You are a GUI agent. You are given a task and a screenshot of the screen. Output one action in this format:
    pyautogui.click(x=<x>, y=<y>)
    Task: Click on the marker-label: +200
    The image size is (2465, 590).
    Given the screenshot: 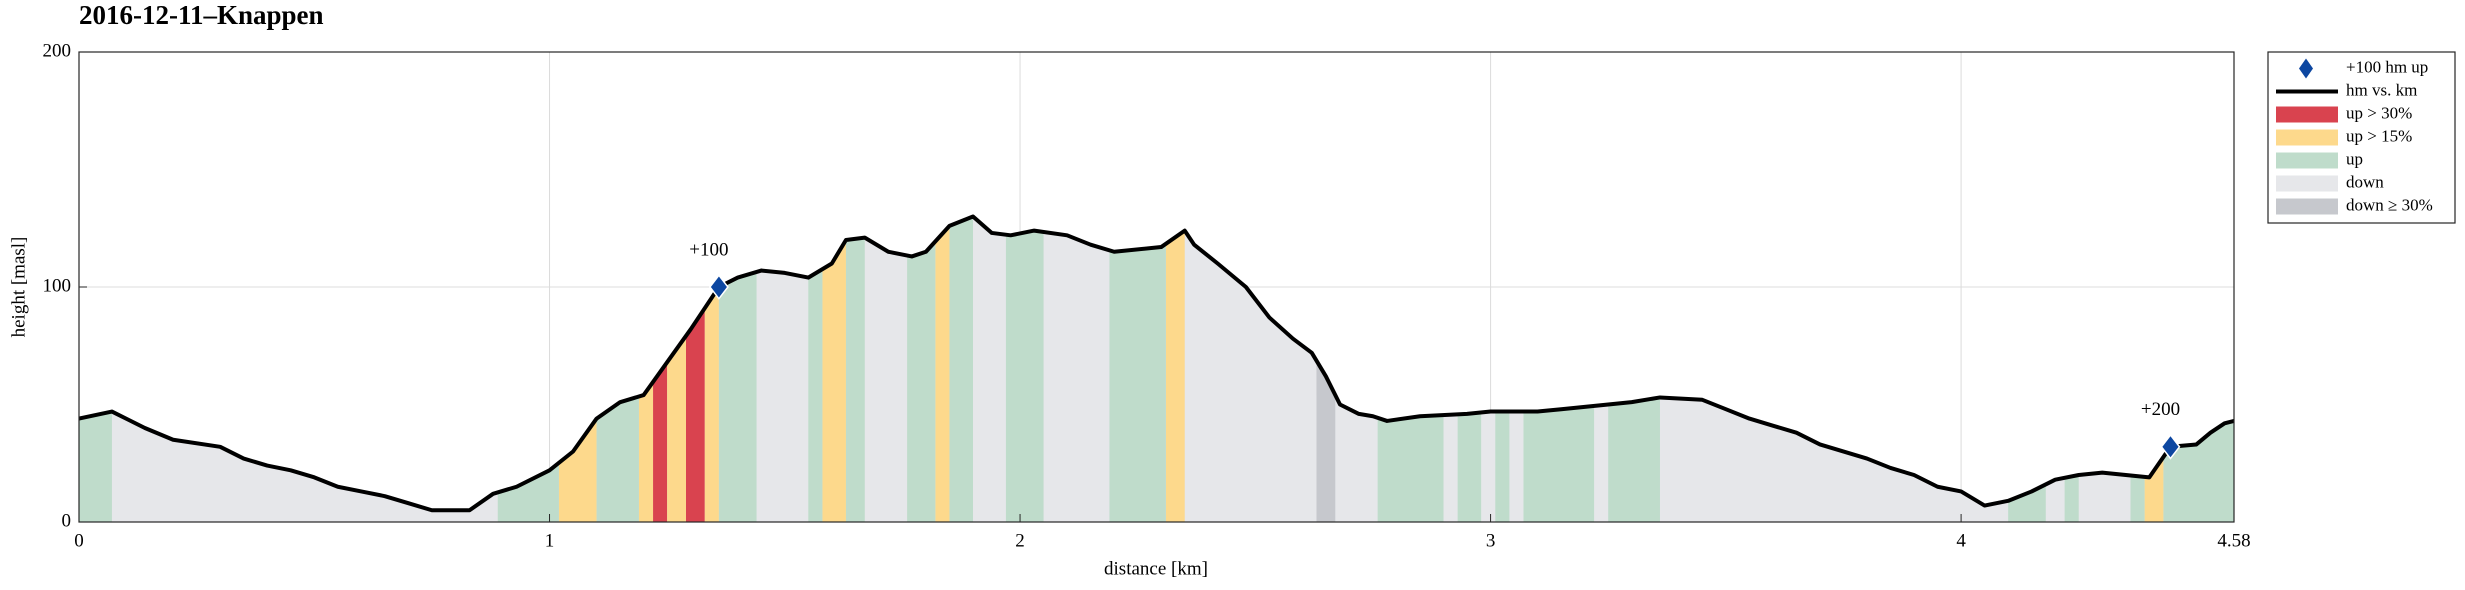 What is the action you would take?
    pyautogui.click(x=2160, y=409)
    